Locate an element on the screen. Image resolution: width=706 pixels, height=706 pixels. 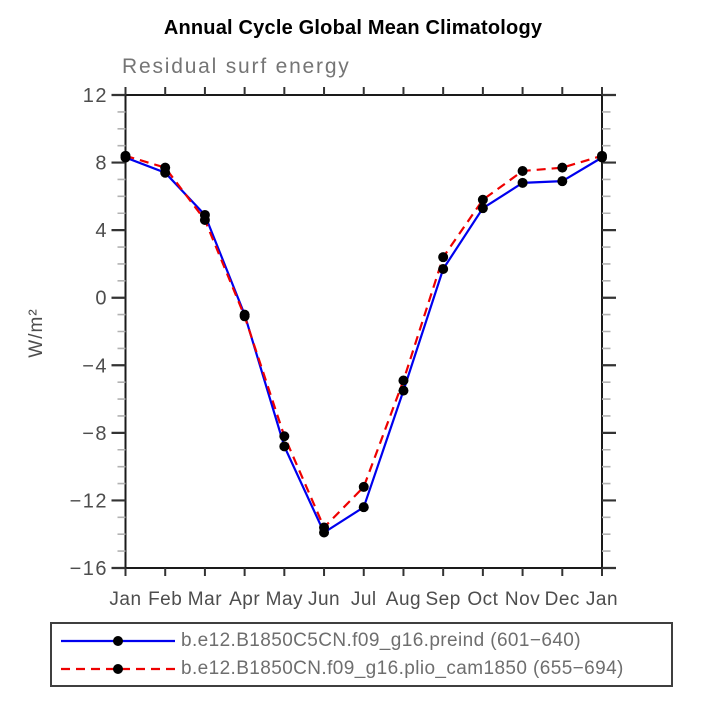
y-tick-label: −12 is located at coordinates (89, 501).